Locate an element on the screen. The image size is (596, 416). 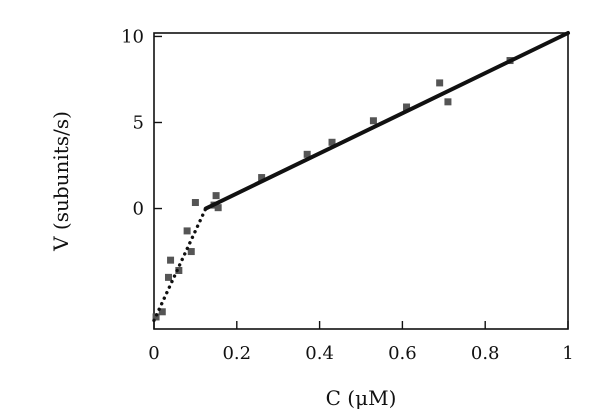
y-tick-label: 0 is located at coordinates (138, 209).